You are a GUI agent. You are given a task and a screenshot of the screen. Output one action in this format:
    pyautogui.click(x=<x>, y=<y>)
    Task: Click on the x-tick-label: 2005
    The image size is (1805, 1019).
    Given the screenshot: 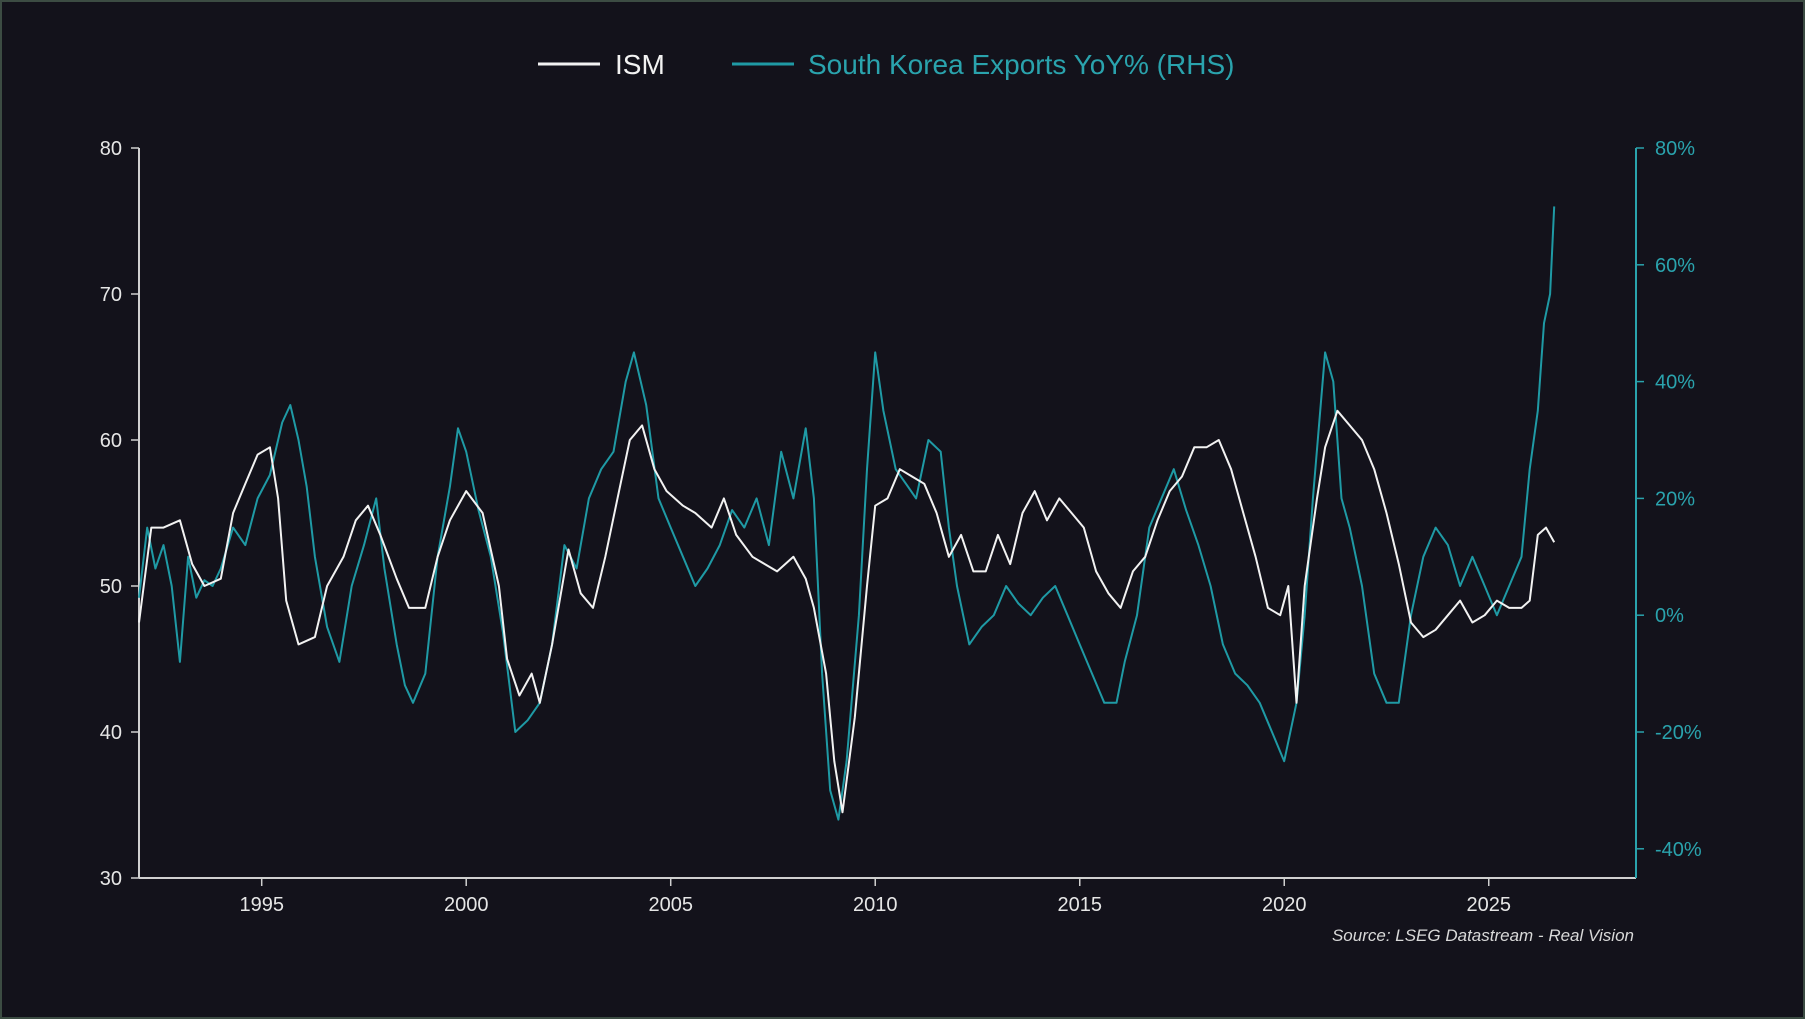 What is the action you would take?
    pyautogui.click(x=670, y=905)
    